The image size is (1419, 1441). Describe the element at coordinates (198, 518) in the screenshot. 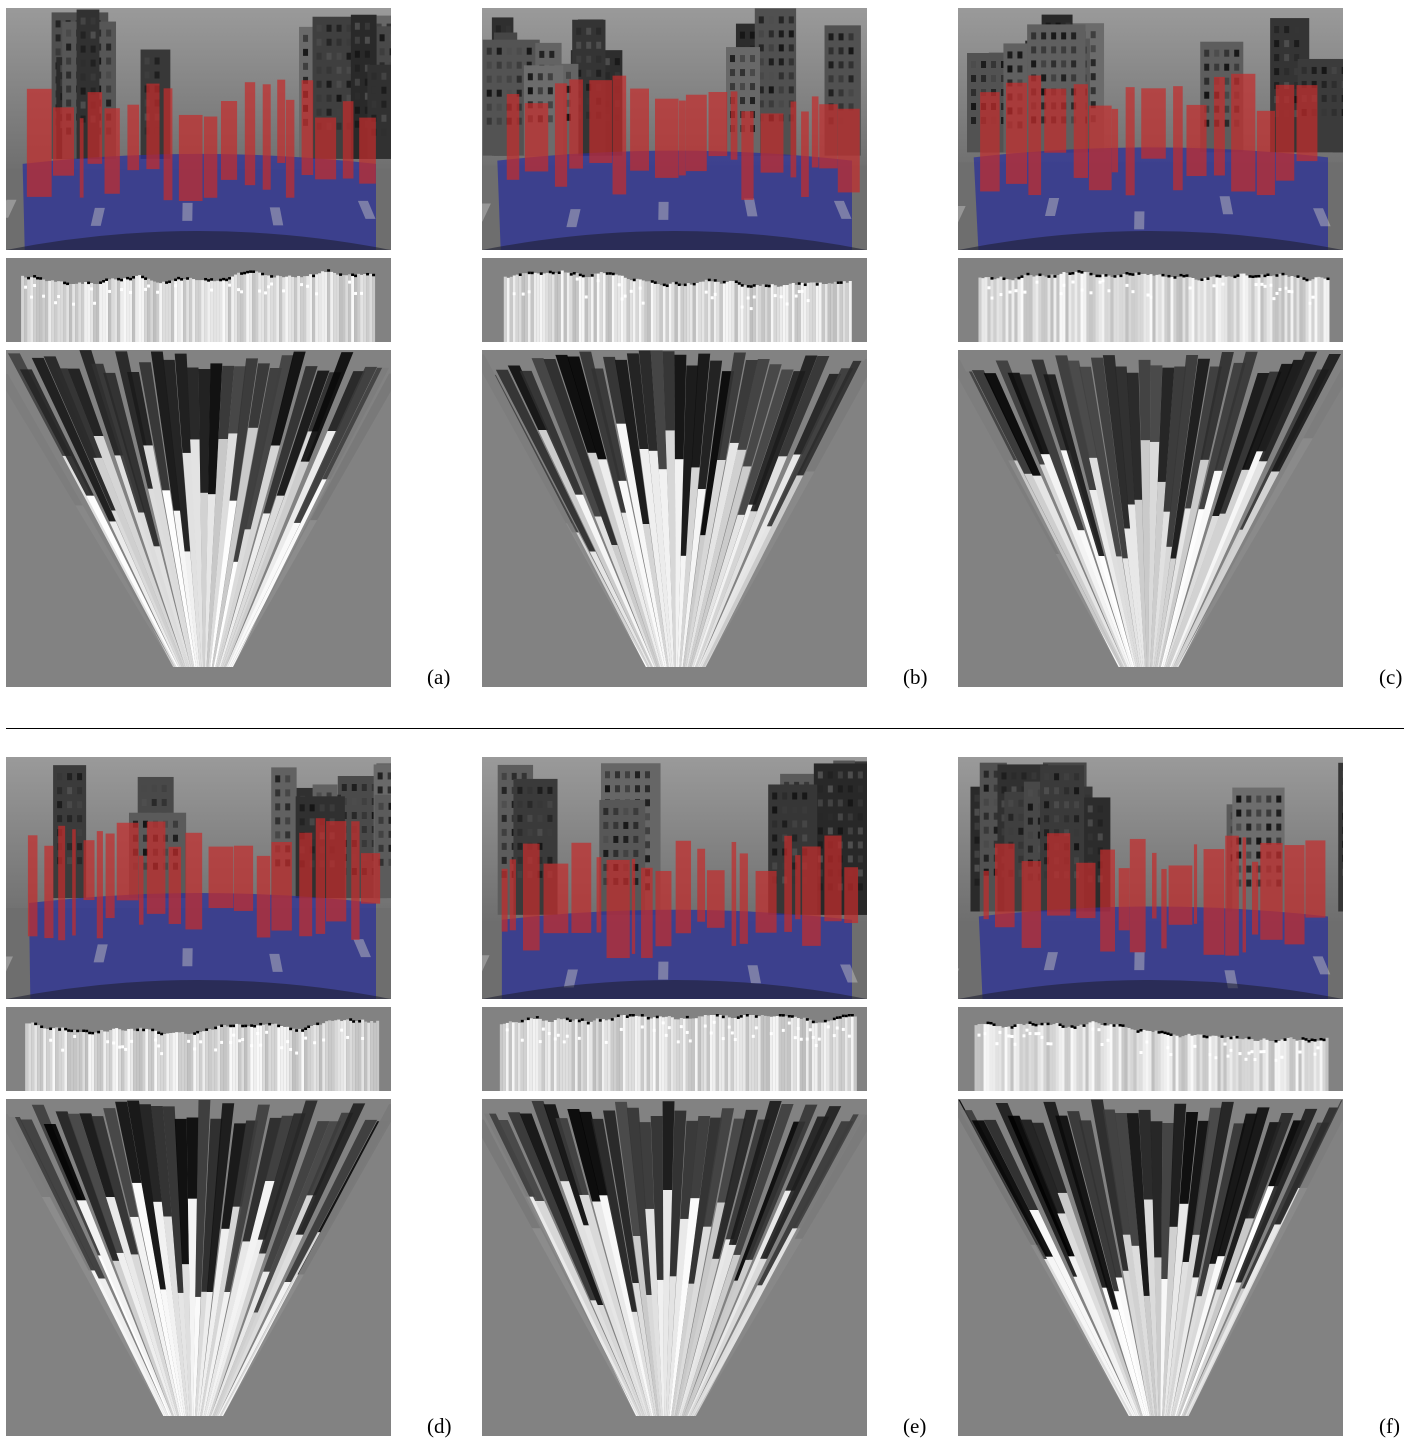

I see `occupancy-map-a` at that location.